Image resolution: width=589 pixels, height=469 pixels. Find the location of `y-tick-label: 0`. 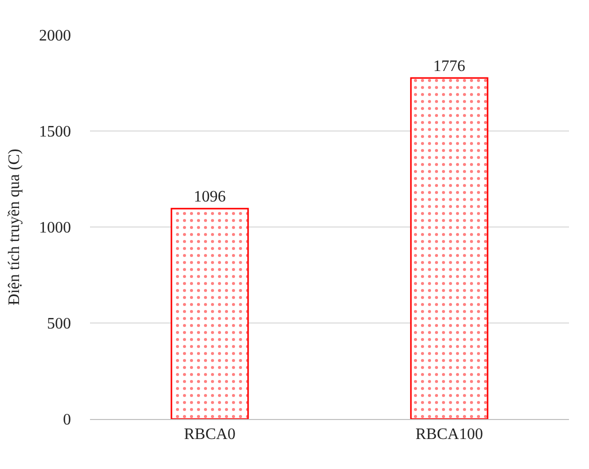

y-tick-label: 0 is located at coordinates (67, 420).